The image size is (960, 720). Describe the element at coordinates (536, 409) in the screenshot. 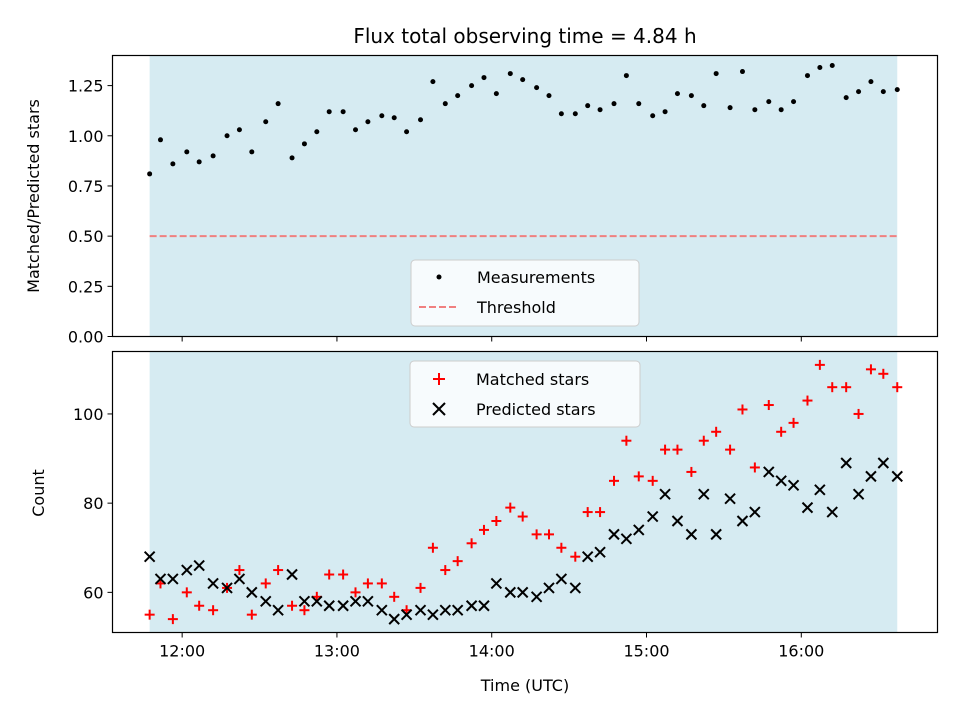

I see `legend-label-predicted: Predicted stars` at that location.